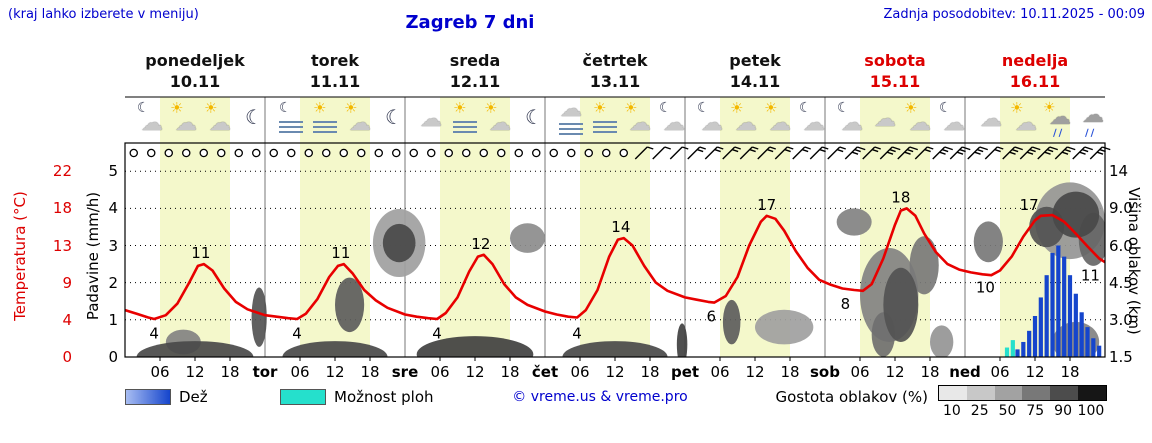 Image resolution: width=1152 pixels, height=443 pixels. What do you see at coordinates (851, 397) in the screenshot?
I see `cloud-density-label: Gostota oblakov (%)` at bounding box center [851, 397].